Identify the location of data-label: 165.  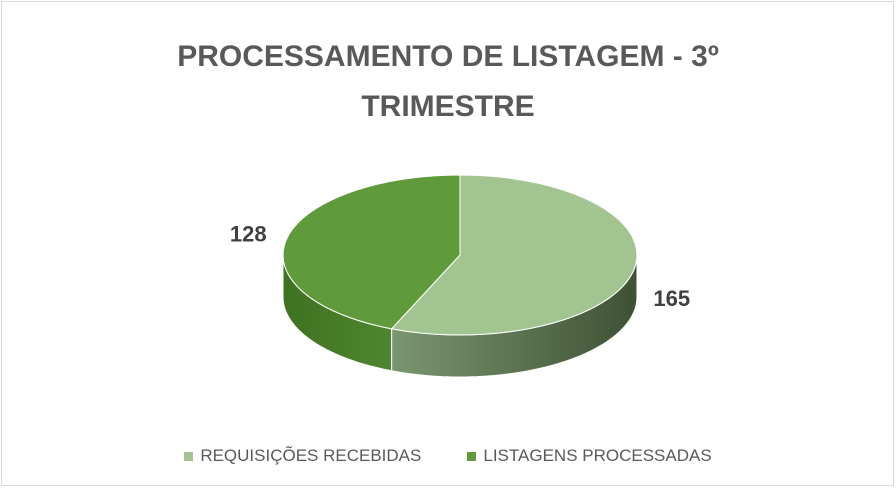
(671, 298).